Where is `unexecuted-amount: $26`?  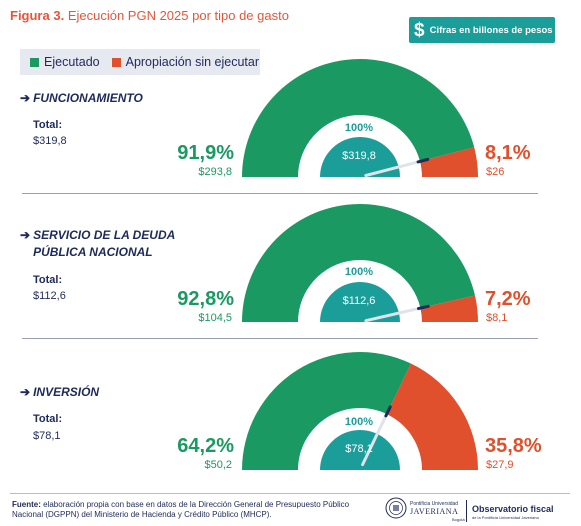 unexecuted-amount: $26 is located at coordinates (495, 172).